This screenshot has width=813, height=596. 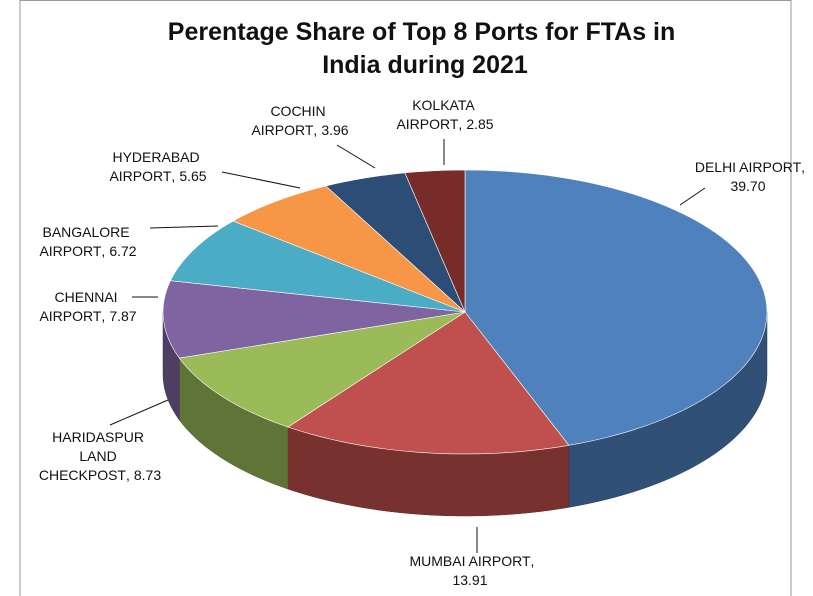 I want to click on data-label: 3.96, so click(x=334, y=130).